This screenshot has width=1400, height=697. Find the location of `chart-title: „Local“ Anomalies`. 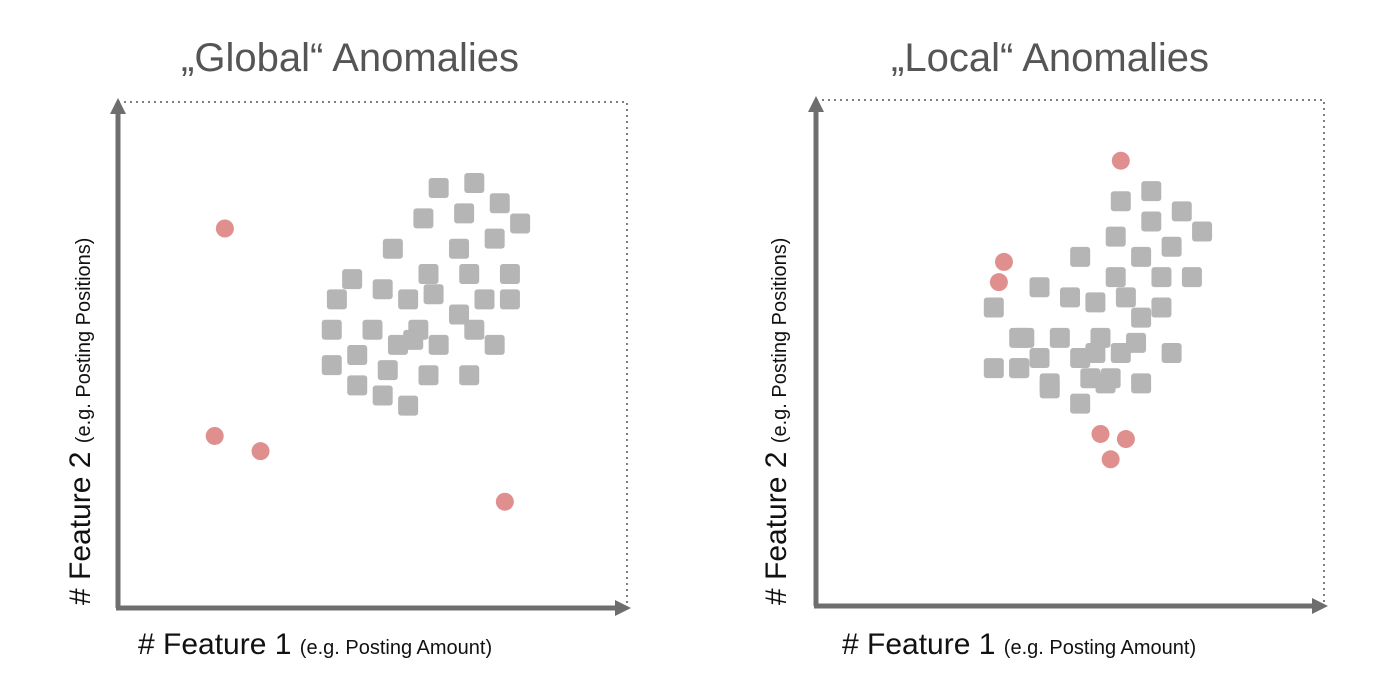

chart-title: „Local“ Anomalies is located at coordinates (1050, 58).